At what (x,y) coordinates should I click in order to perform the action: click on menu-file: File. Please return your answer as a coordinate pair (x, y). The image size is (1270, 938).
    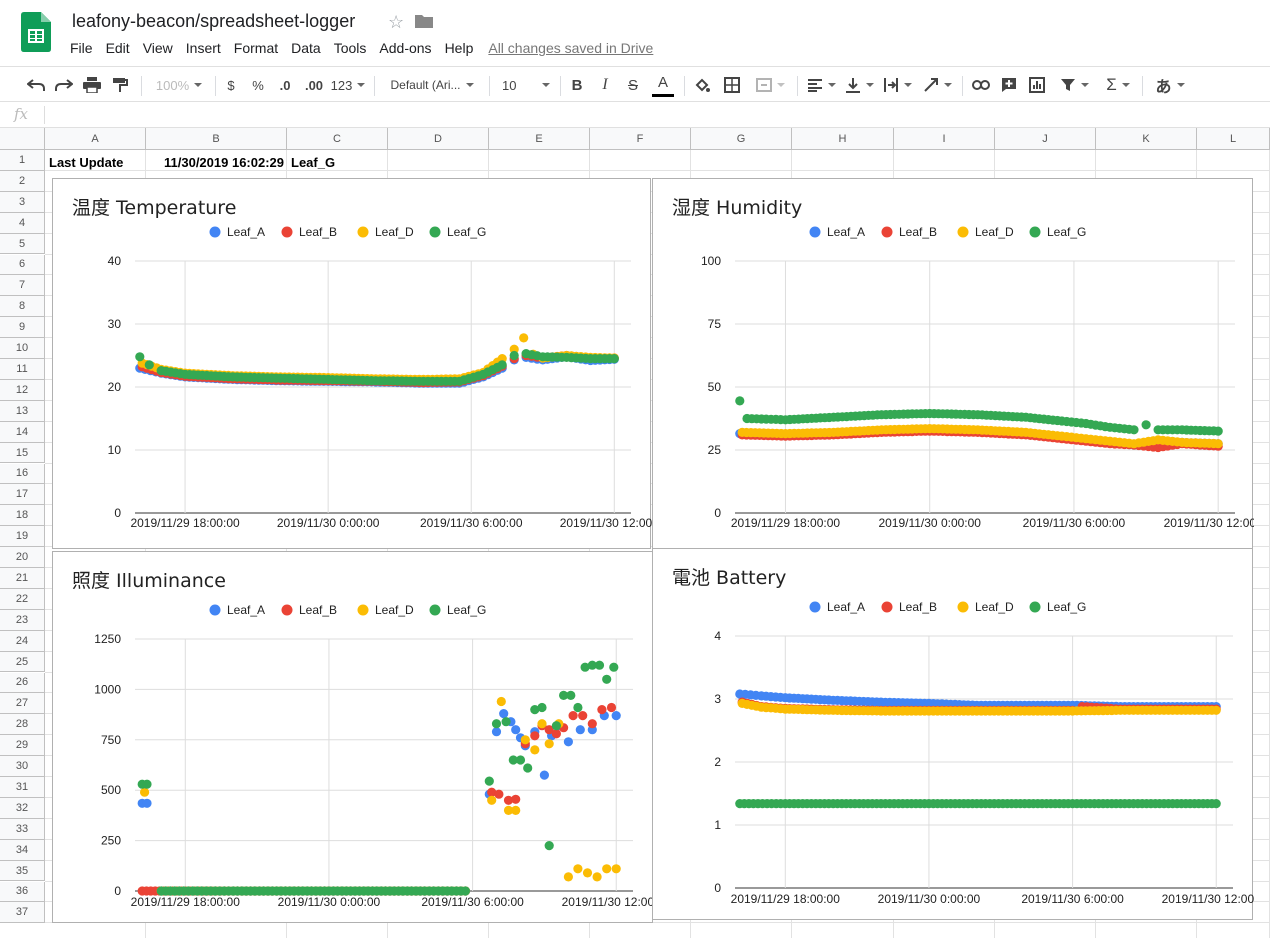
    Looking at the image, I should click on (81, 48).